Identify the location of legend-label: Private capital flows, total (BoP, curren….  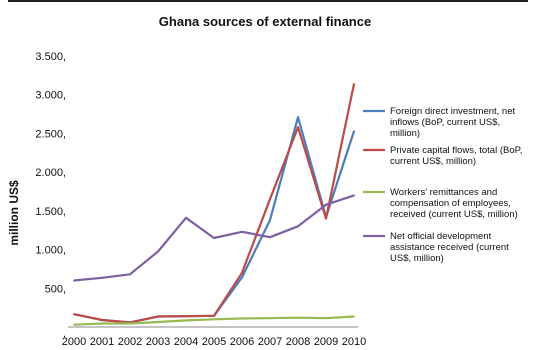
(456, 156).